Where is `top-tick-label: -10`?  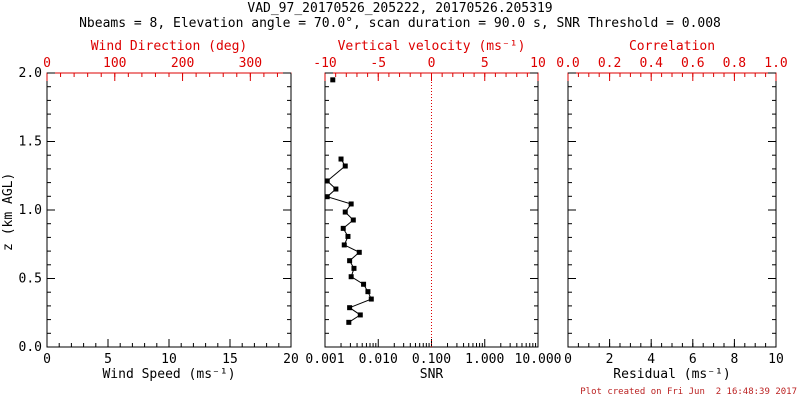
top-tick-label: -10 is located at coordinates (324, 63).